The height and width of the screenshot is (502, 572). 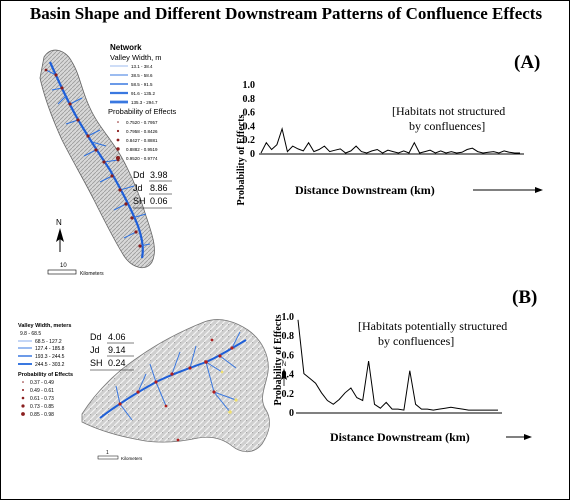 What do you see at coordinates (142, 111) in the screenshot?
I see `legend-a-prob-label: Probability of Effects` at bounding box center [142, 111].